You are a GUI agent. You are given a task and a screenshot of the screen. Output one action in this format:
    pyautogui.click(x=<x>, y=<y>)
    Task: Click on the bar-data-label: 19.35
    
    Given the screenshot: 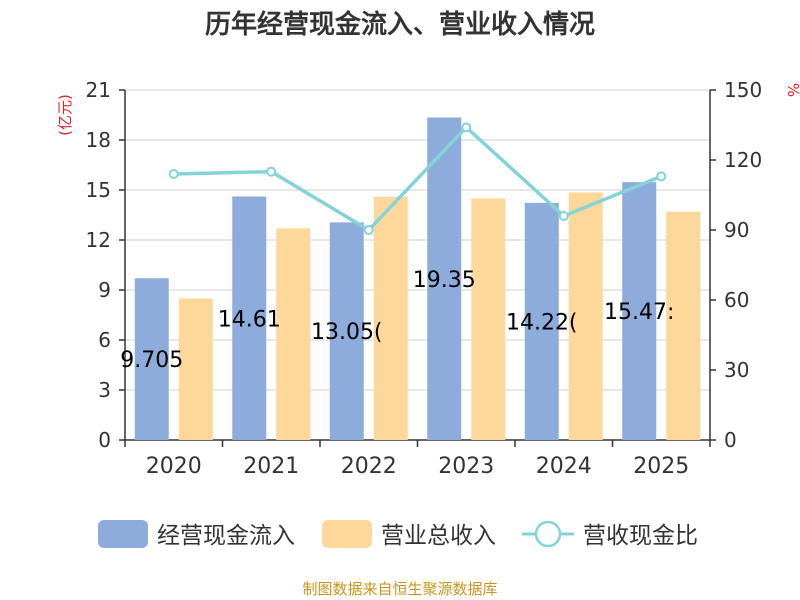 What is the action you would take?
    pyautogui.click(x=444, y=280)
    